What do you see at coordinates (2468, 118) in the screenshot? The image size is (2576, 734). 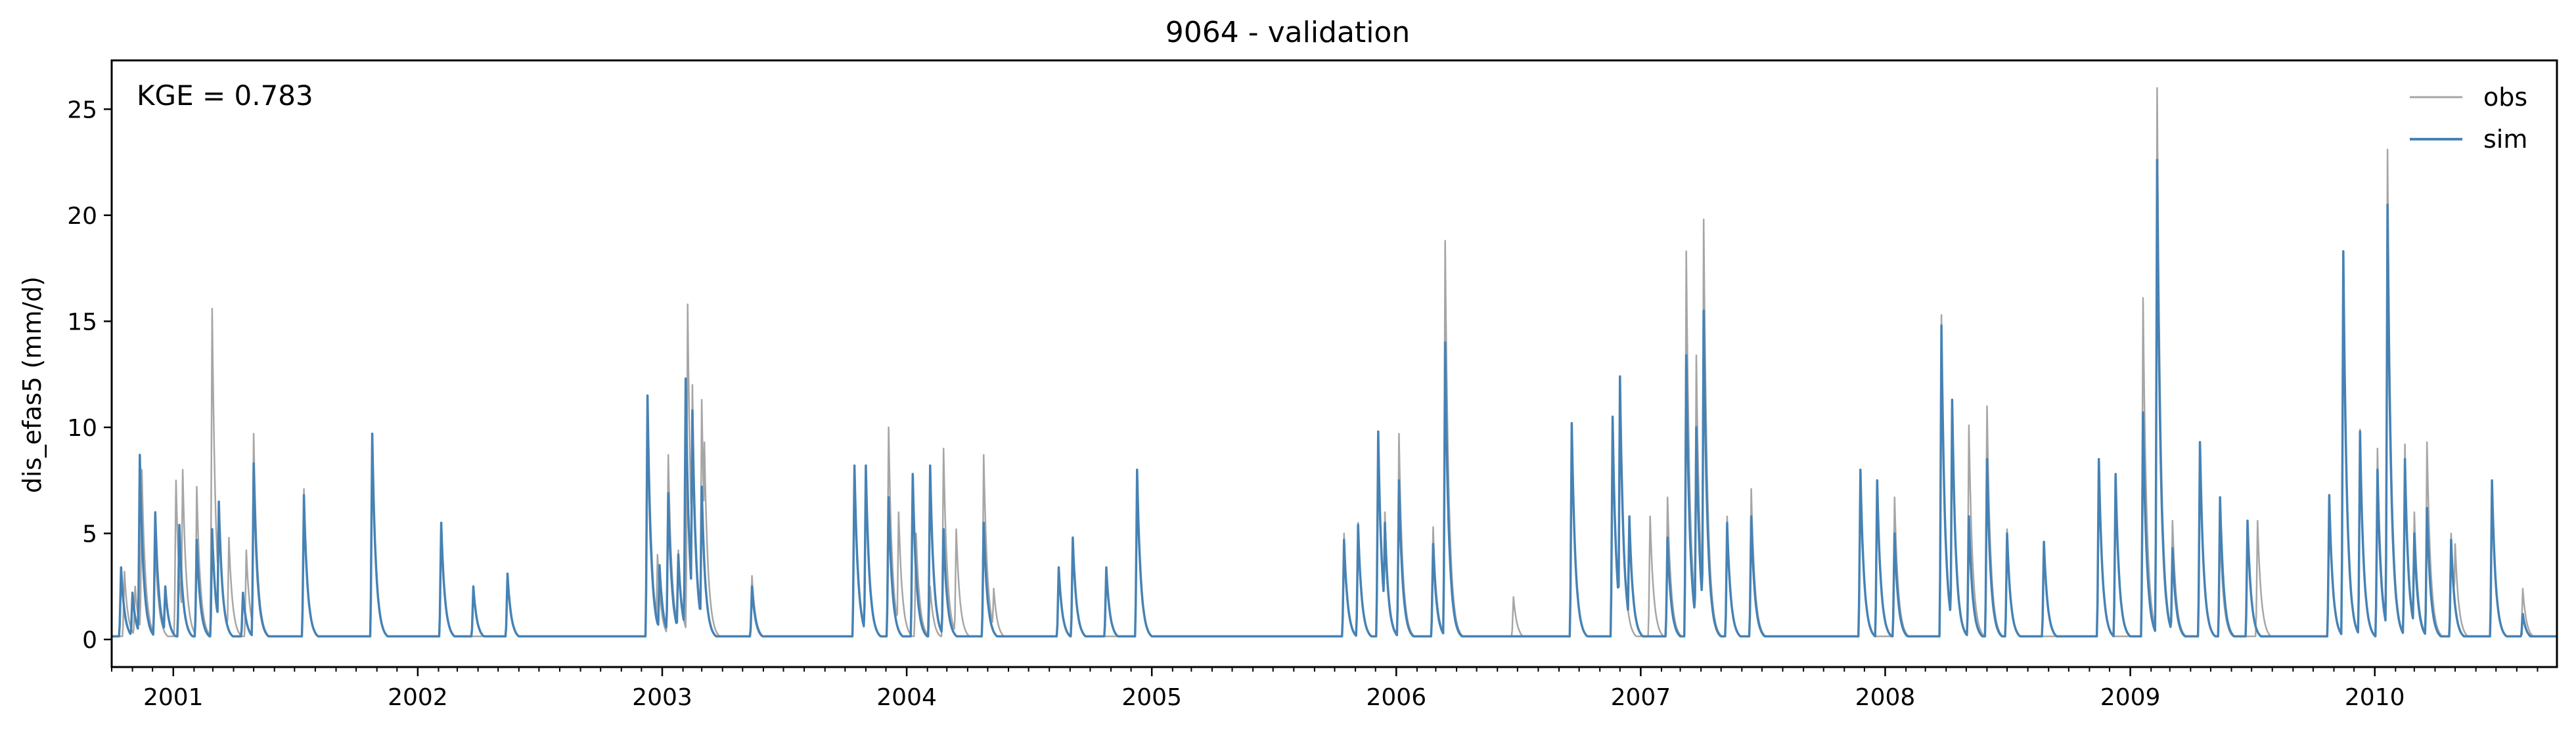 I see `legend: obs sim` at bounding box center [2468, 118].